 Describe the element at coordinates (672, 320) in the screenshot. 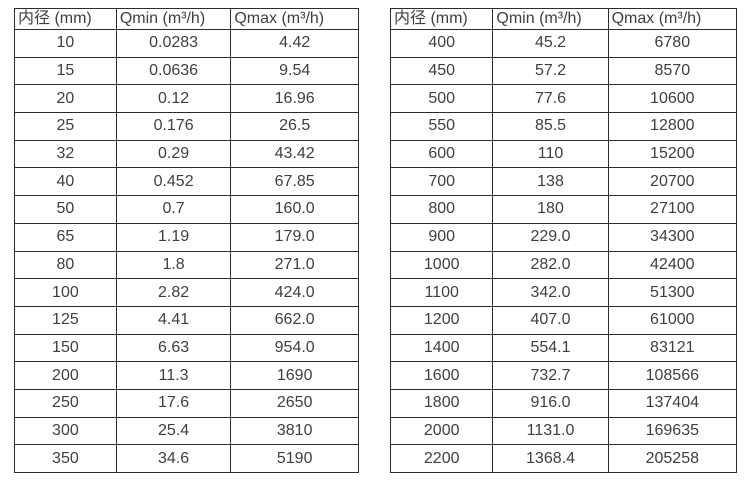

I see `cell-qmax: 61000` at that location.